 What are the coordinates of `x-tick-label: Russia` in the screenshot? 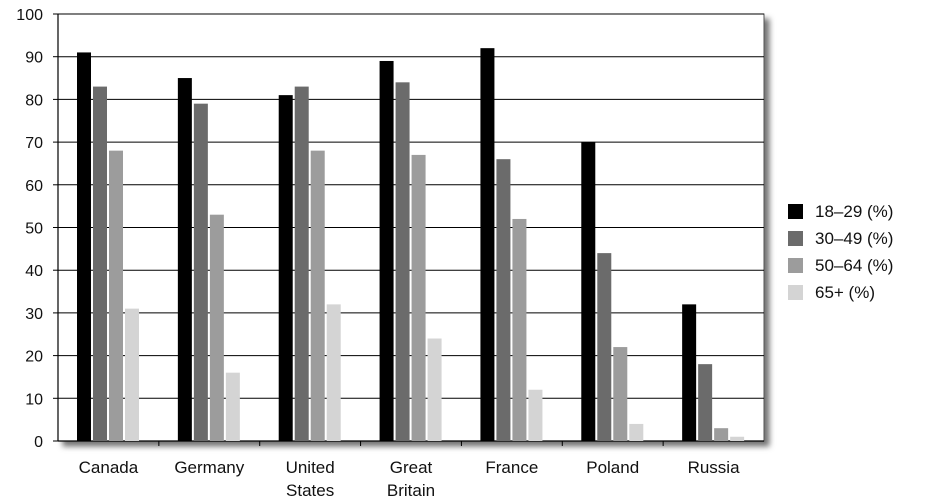 It's located at (714, 467).